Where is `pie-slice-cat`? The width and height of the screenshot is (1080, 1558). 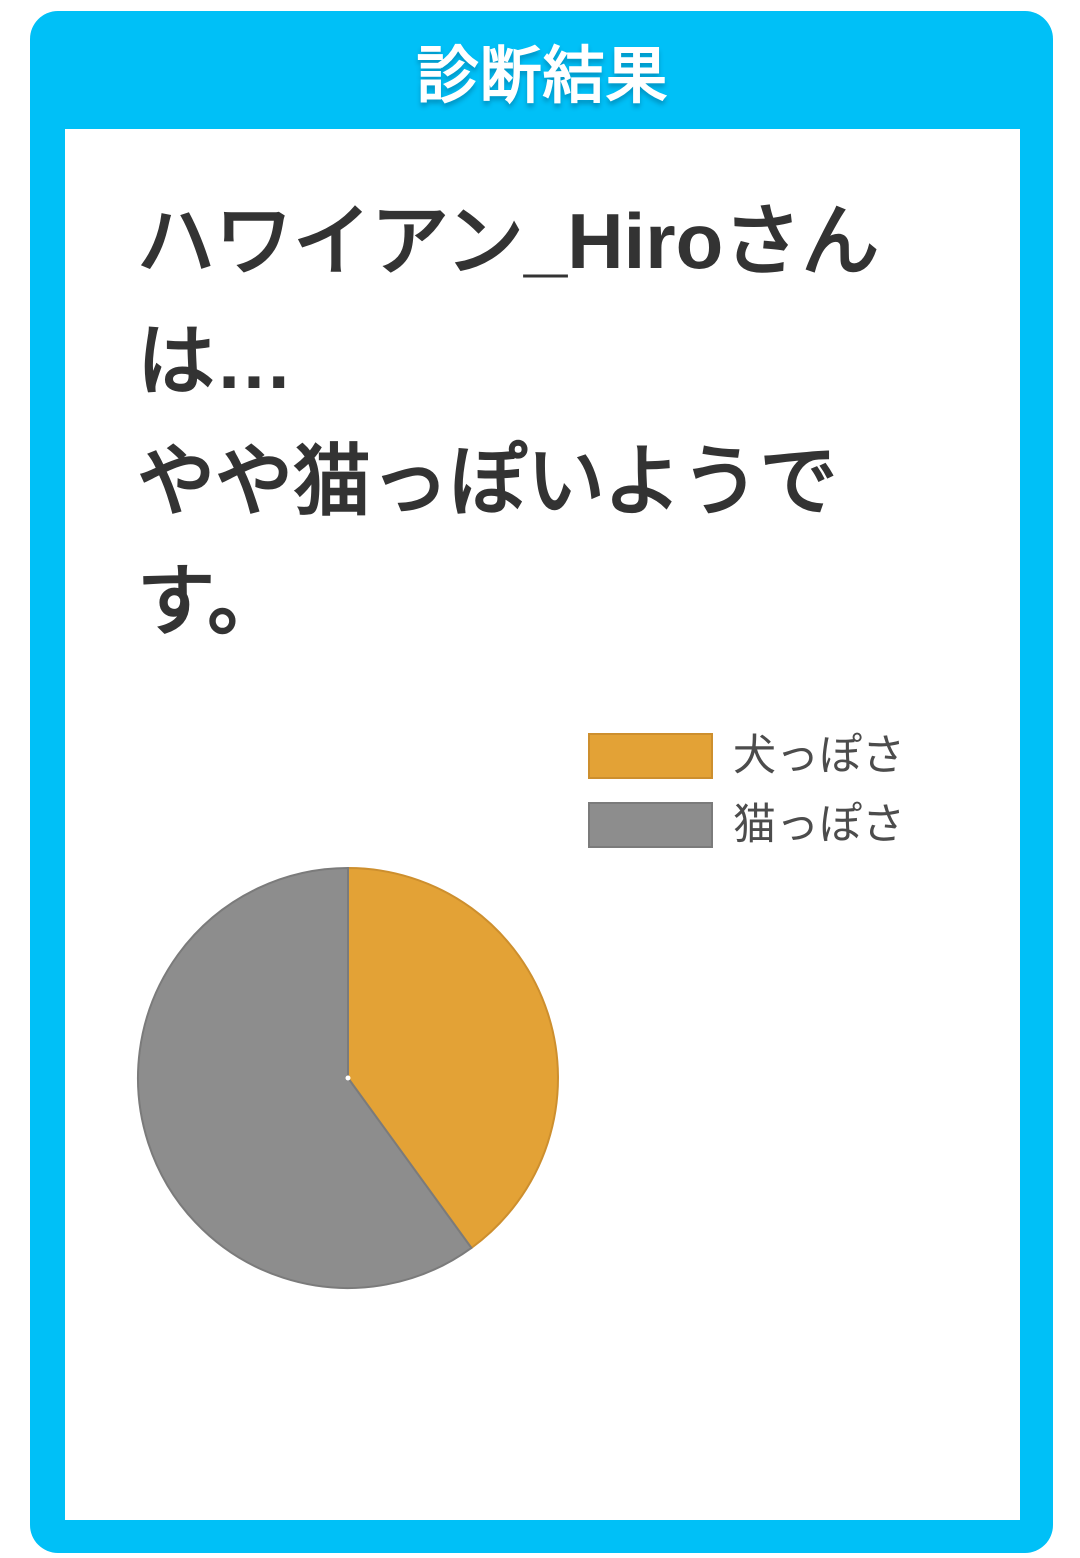 pie-slice-cat is located at coordinates (305, 1077).